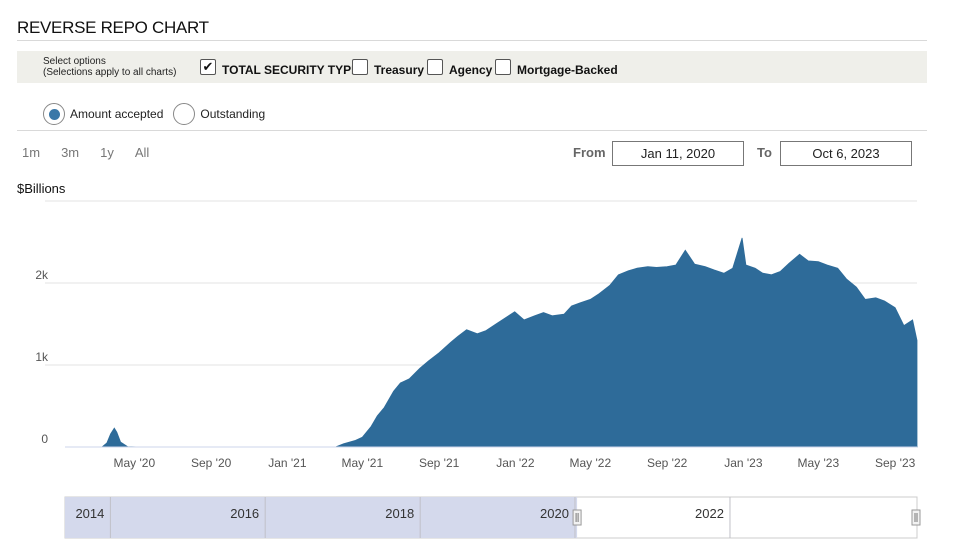  What do you see at coordinates (764, 152) in the screenshot?
I see `to-label: To` at bounding box center [764, 152].